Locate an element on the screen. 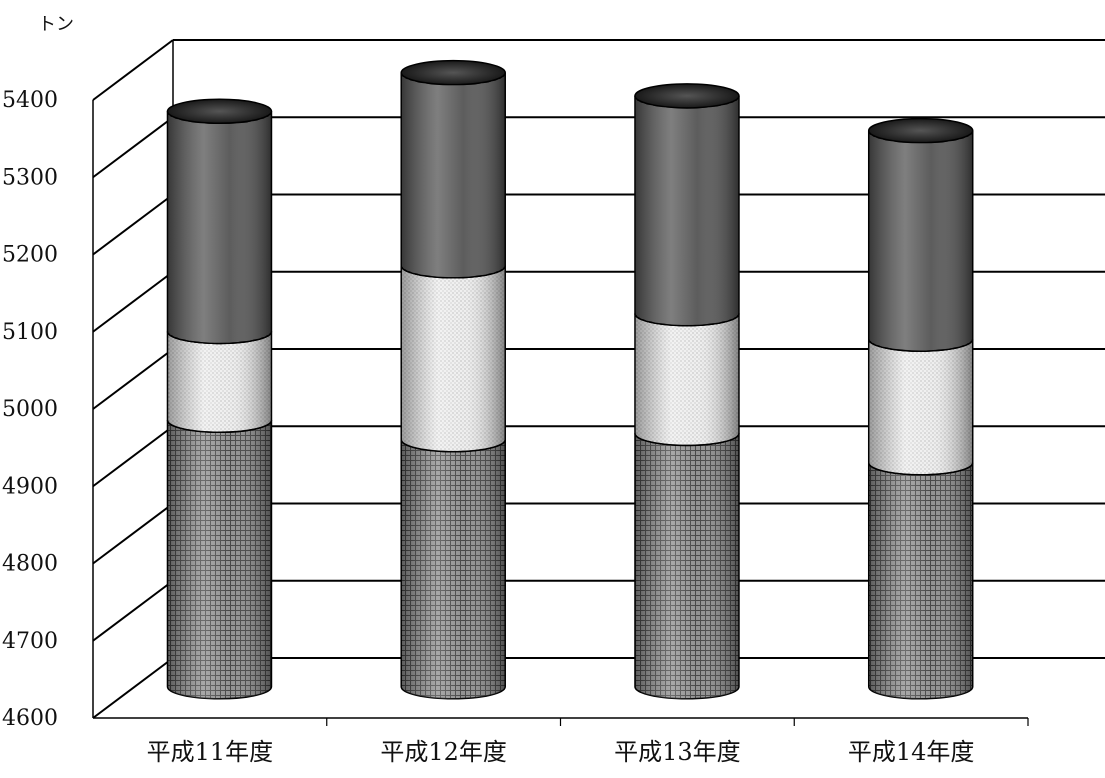 The width and height of the screenshot is (1105, 778). y-tick-label: 5000 is located at coordinates (30, 409).